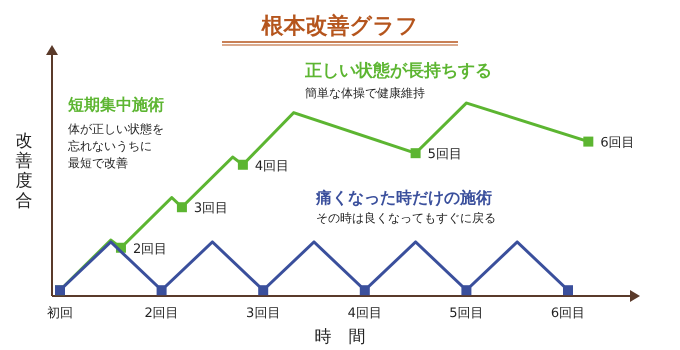 Image resolution: width=680 pixels, height=350 pixels. I want to click on annotation: 3回目, so click(211, 208).